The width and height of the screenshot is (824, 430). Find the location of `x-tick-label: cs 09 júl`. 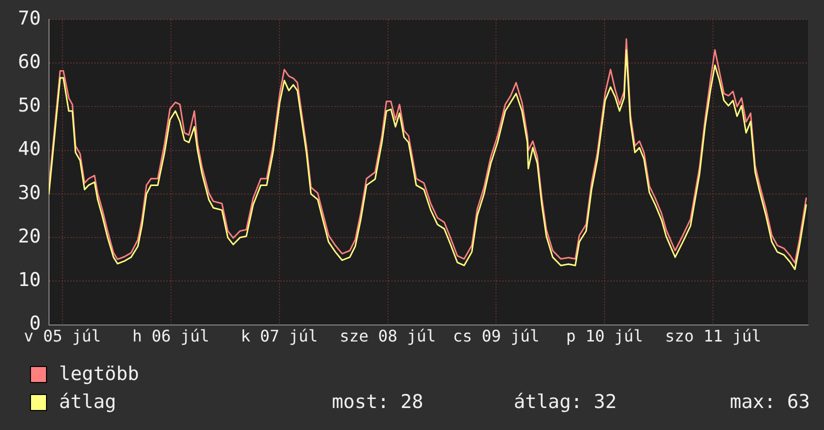

x-tick-label: cs 09 júl is located at coordinates (496, 336).